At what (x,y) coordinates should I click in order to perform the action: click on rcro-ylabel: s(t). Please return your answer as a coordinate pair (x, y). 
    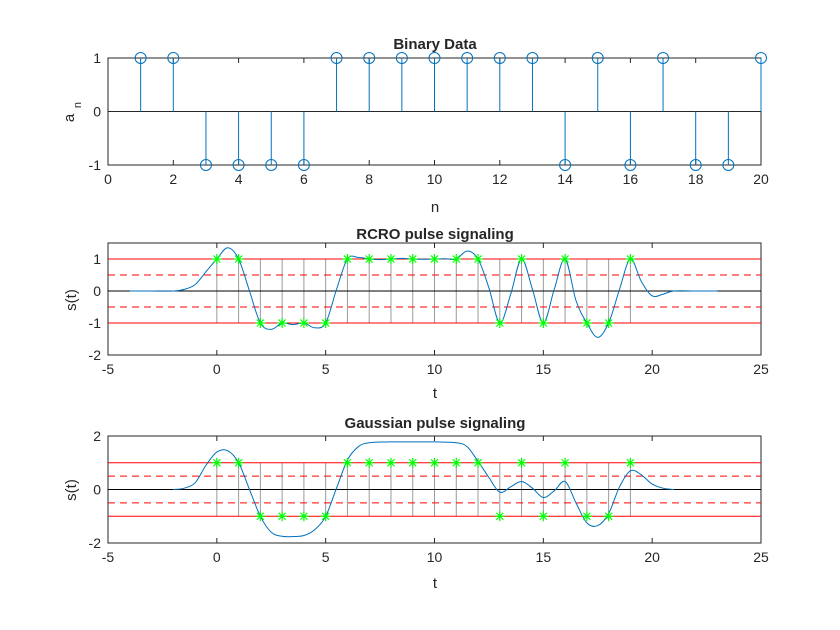
    Looking at the image, I should click on (71, 300).